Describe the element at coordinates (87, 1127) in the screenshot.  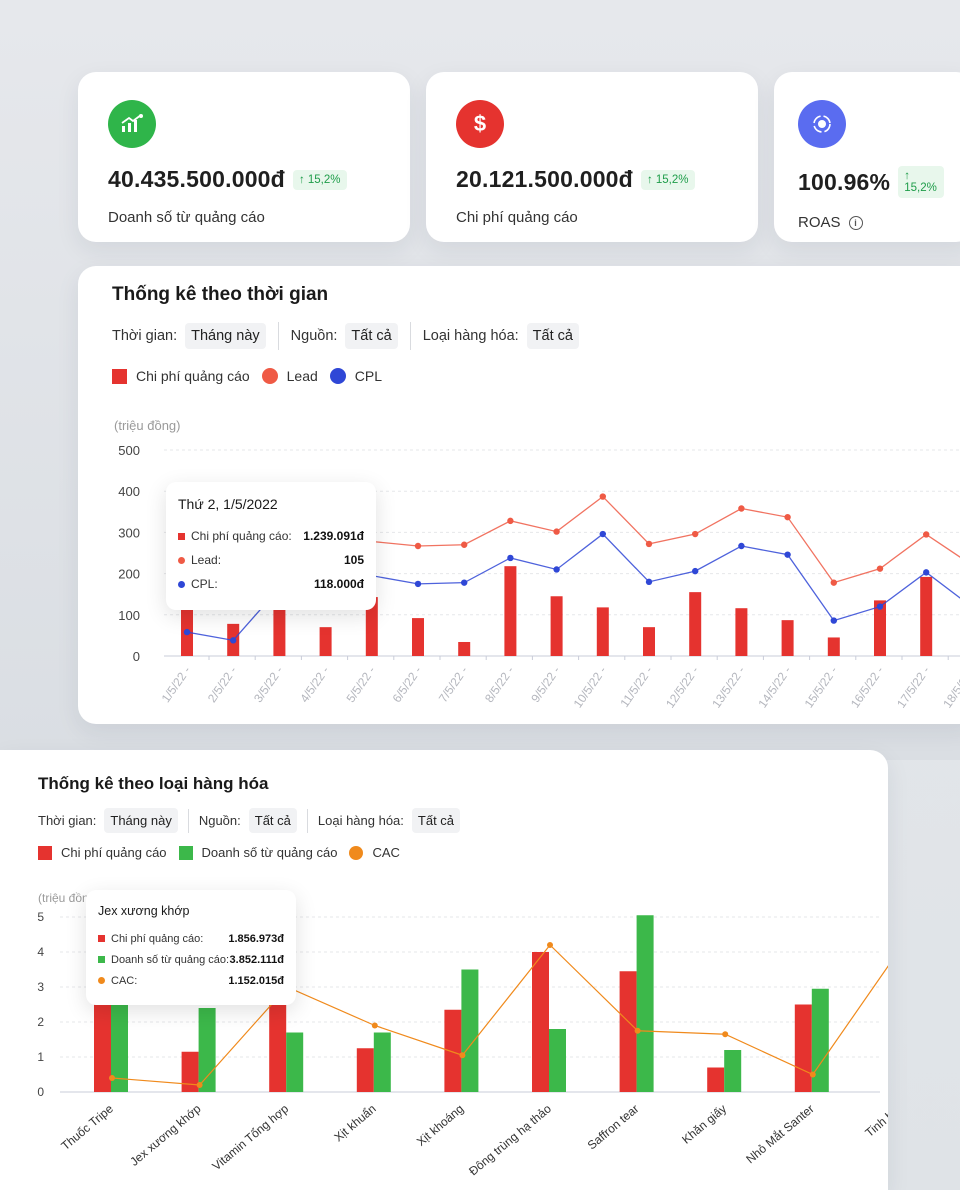
I see `x-tick-label: Thuốc Tripe` at that location.